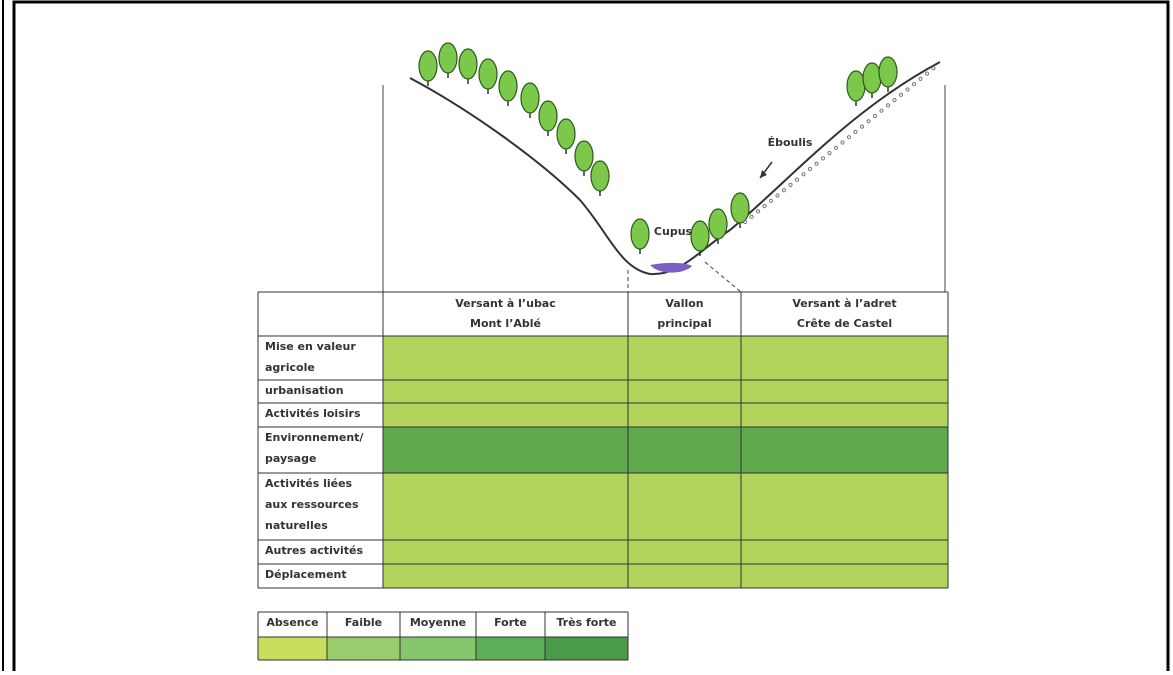 The image size is (1173, 675). Describe the element at coordinates (790, 142) in the screenshot. I see `sketch-label: Éboulis` at that location.